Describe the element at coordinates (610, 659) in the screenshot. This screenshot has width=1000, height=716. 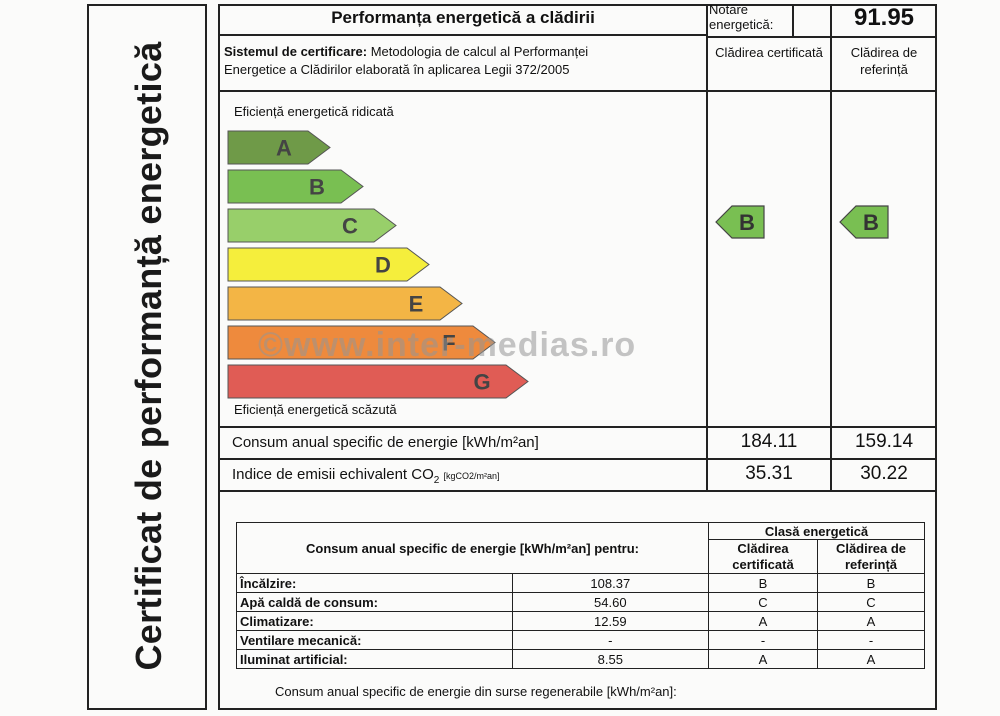
I see `breakdown-row-value: 8.55` at that location.